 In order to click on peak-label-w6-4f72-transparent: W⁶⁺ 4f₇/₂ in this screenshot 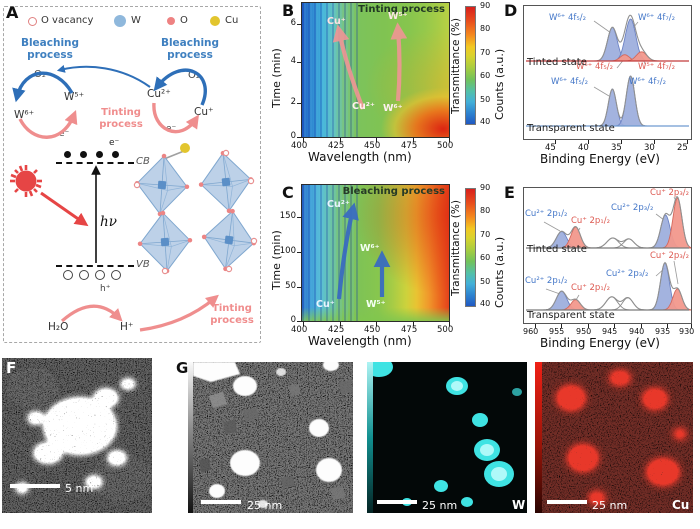, I will do `click(647, 82)`.